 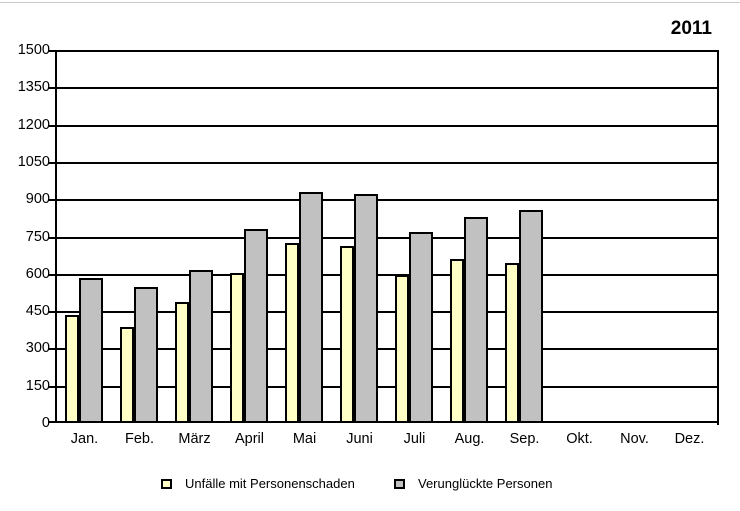 What do you see at coordinates (524, 439) in the screenshot?
I see `x-axis-label-Sep: Sep.` at bounding box center [524, 439].